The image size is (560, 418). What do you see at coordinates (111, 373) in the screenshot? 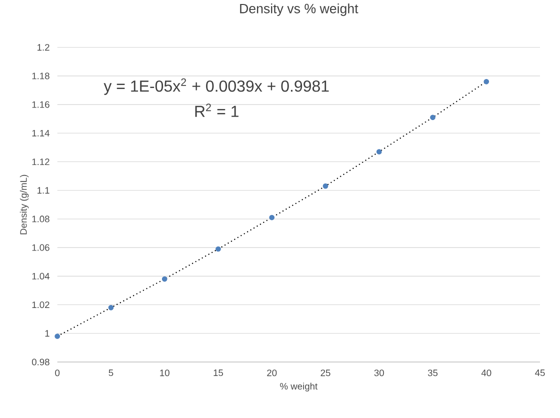
I see `x-tick-label: 5` at bounding box center [111, 373].